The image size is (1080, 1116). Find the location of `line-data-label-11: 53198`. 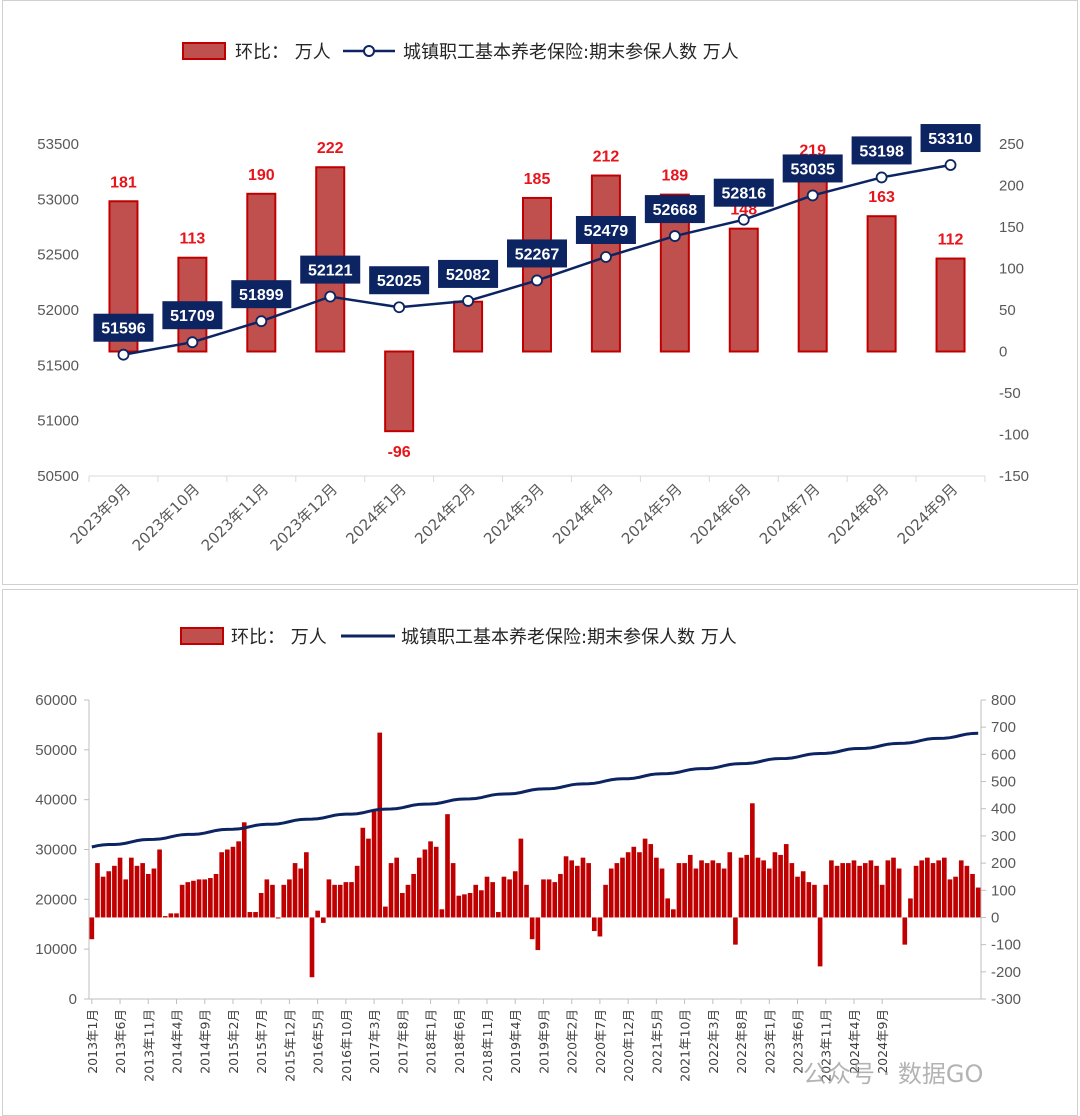

line-data-label-11: 53198 is located at coordinates (881, 151).